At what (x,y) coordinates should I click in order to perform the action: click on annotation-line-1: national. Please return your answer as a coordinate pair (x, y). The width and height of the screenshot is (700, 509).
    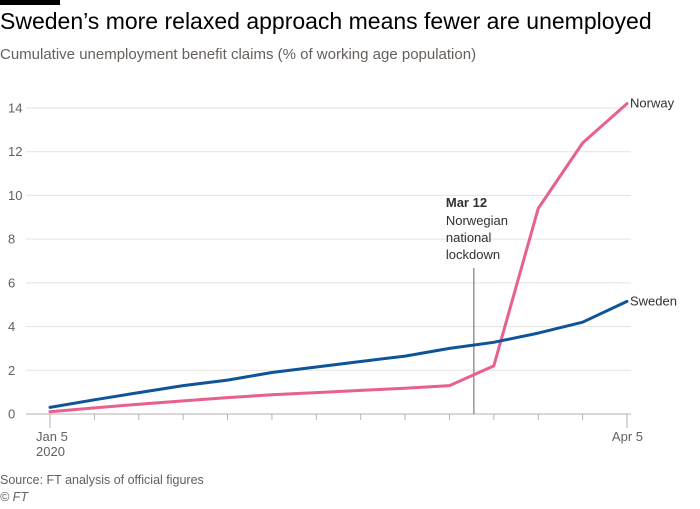
    Looking at the image, I should click on (469, 237).